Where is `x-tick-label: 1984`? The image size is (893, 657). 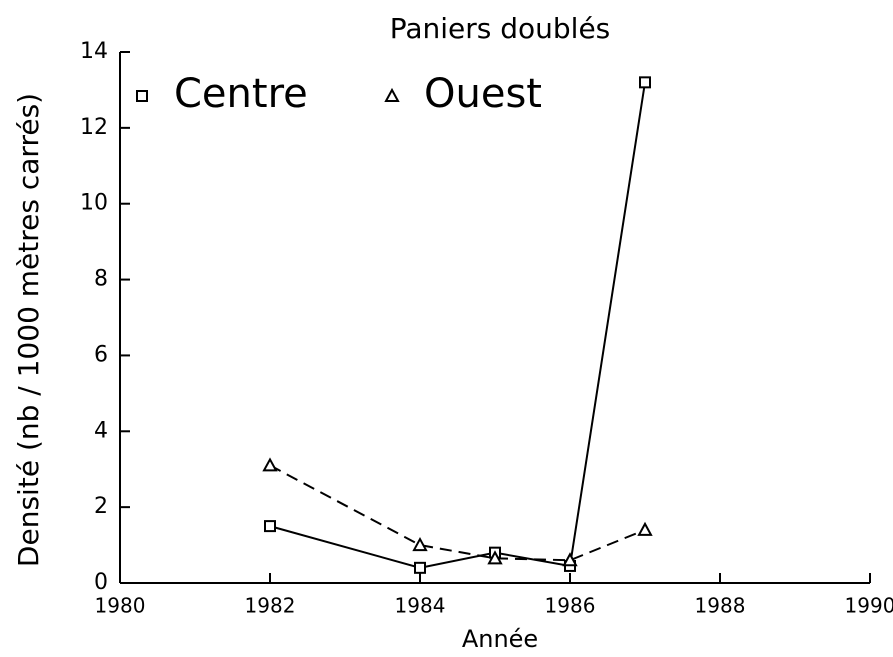
x-tick-label: 1984 is located at coordinates (420, 606).